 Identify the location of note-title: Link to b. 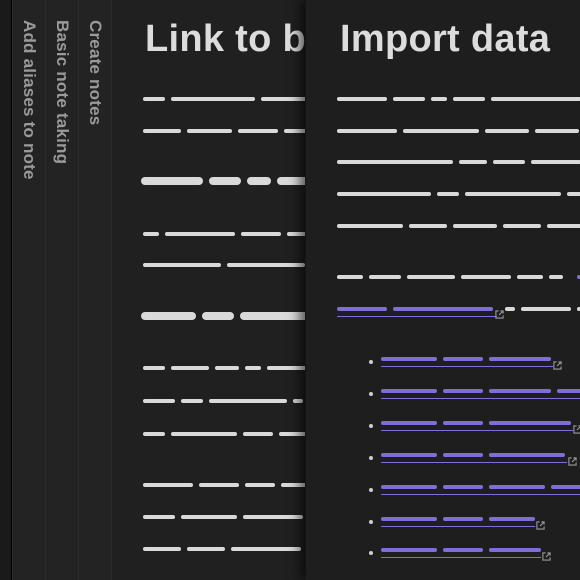
(225, 39).